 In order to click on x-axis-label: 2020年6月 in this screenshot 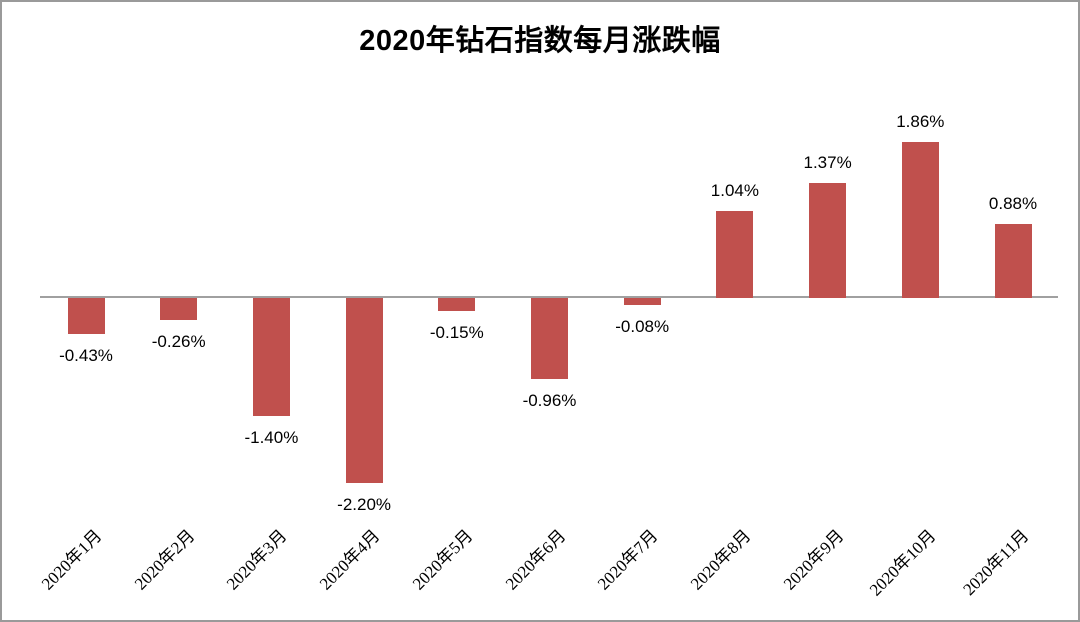, I will do `click(535, 560)`.